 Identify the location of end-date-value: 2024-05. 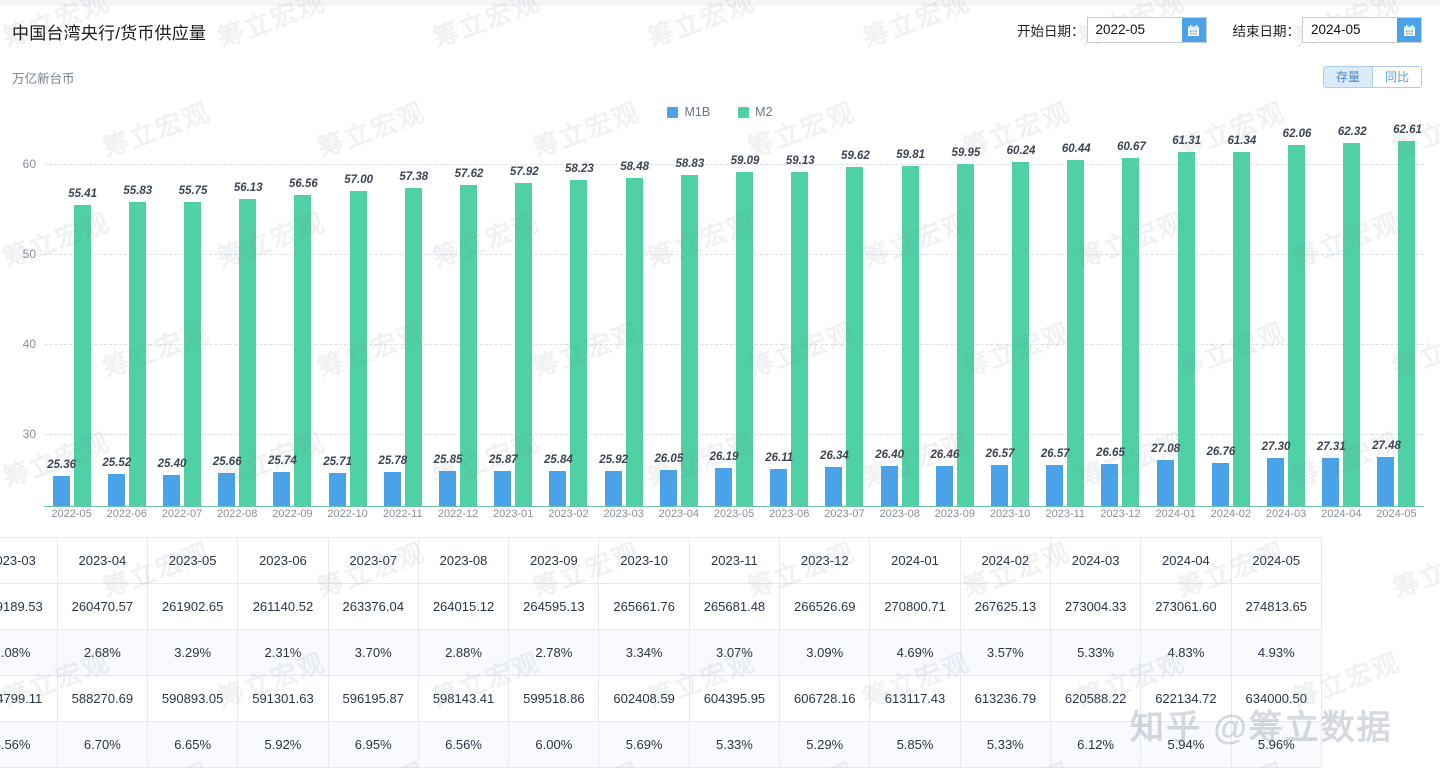
(1336, 29).